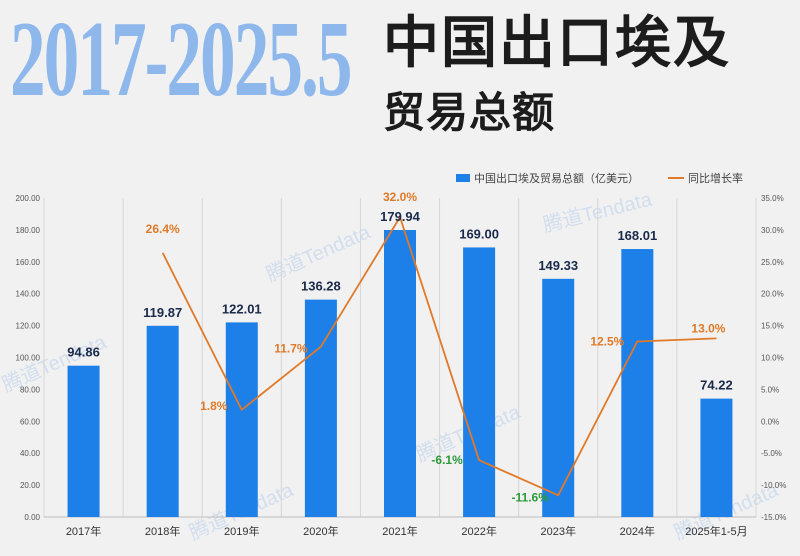 The height and width of the screenshot is (556, 800). I want to click on y-left-tick-label: 160.00, so click(28, 262).